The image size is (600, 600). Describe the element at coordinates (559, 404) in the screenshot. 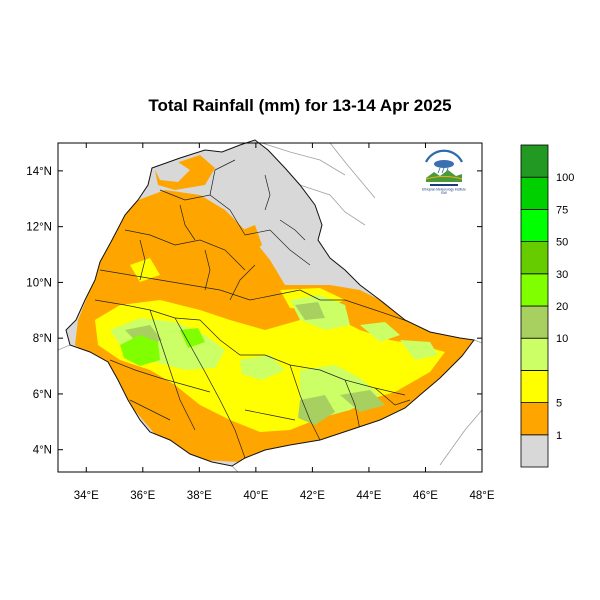

I see `colorbar-label: 5` at that location.